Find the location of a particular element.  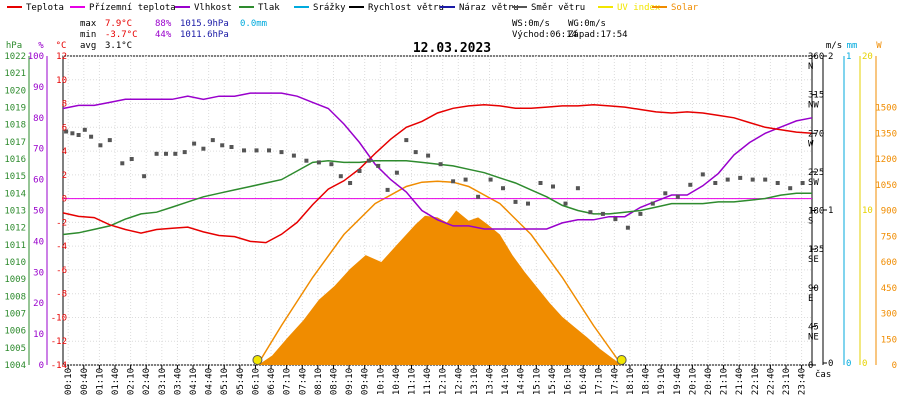

hpa-tick-label: 1018 is located at coordinates (15, 126).